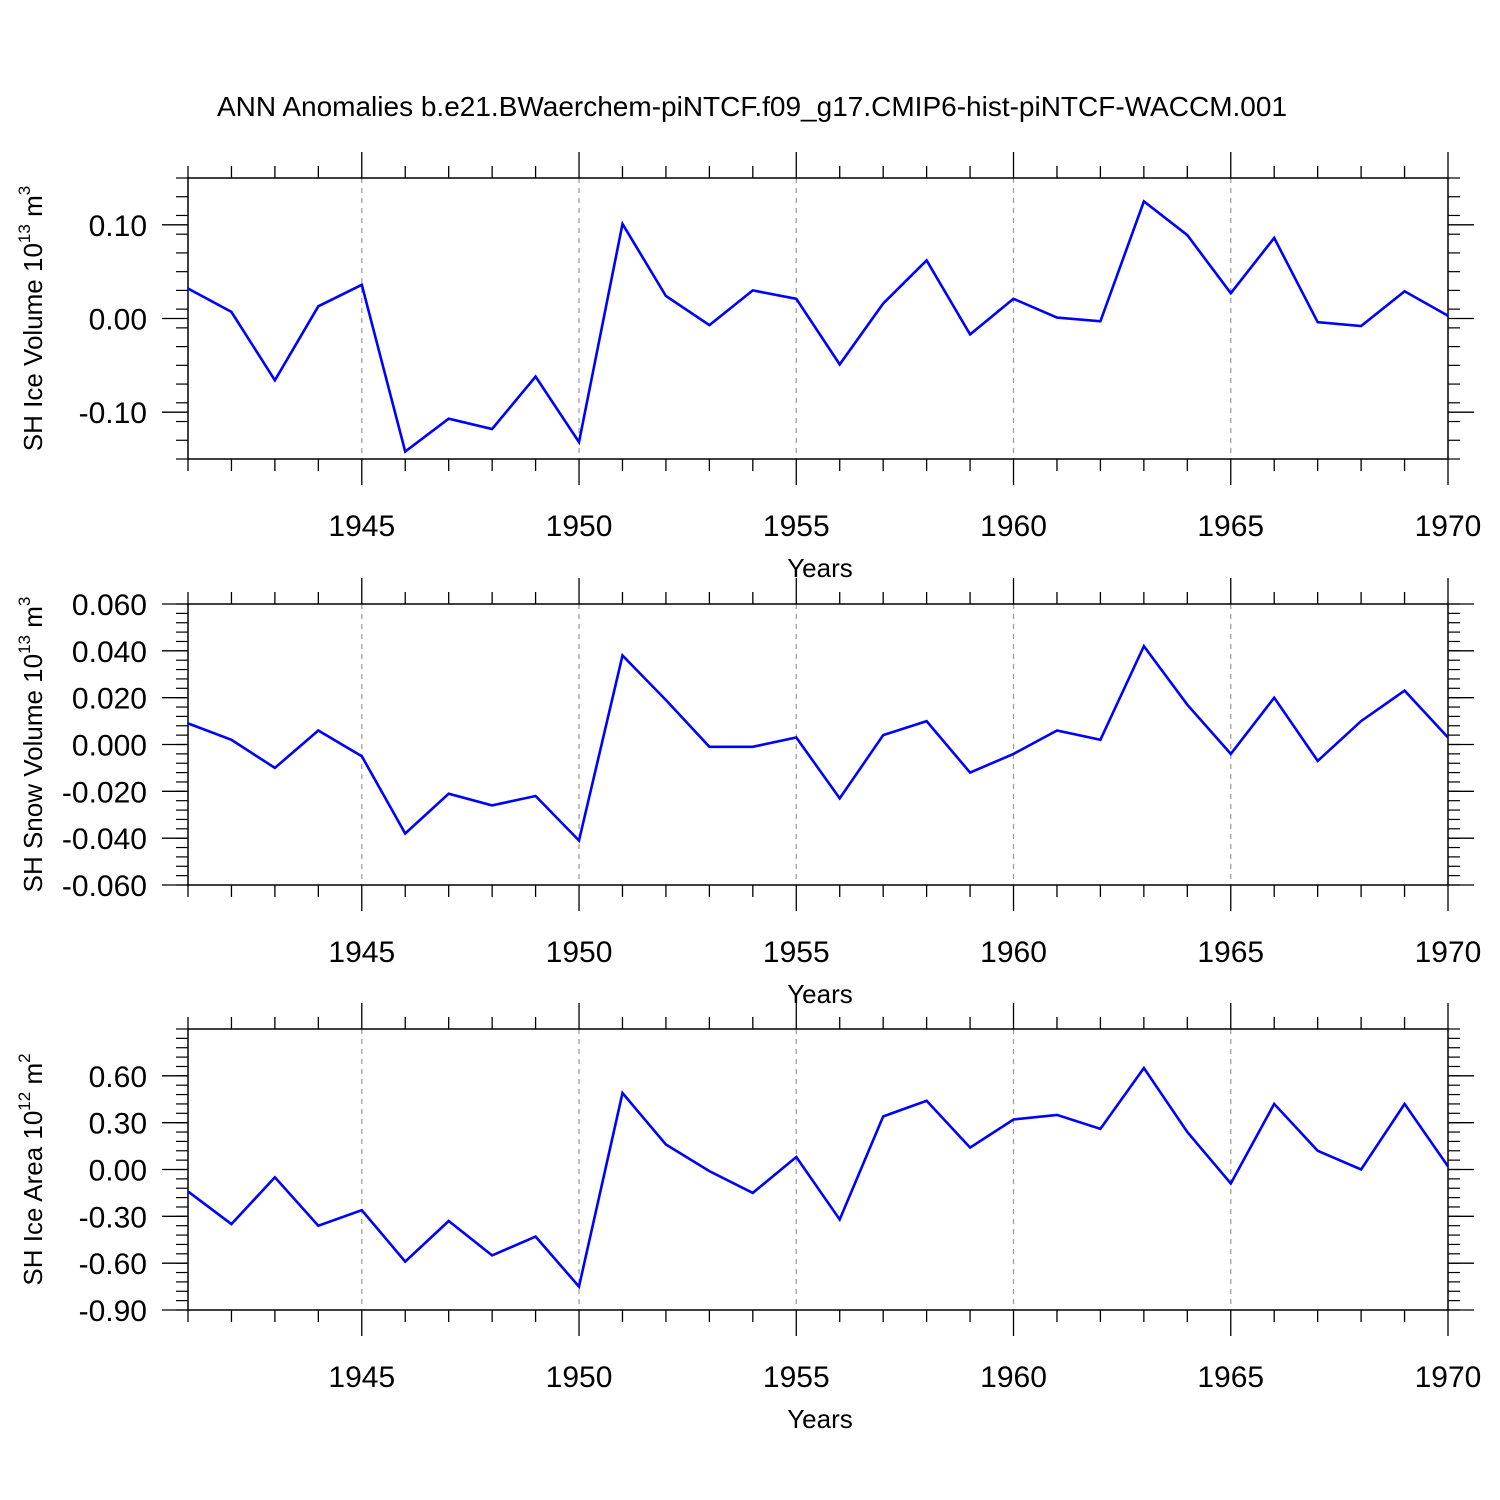 This screenshot has width=1500, height=1500. Describe the element at coordinates (113, 1311) in the screenshot. I see `y-tick-label: -0.90` at that location.